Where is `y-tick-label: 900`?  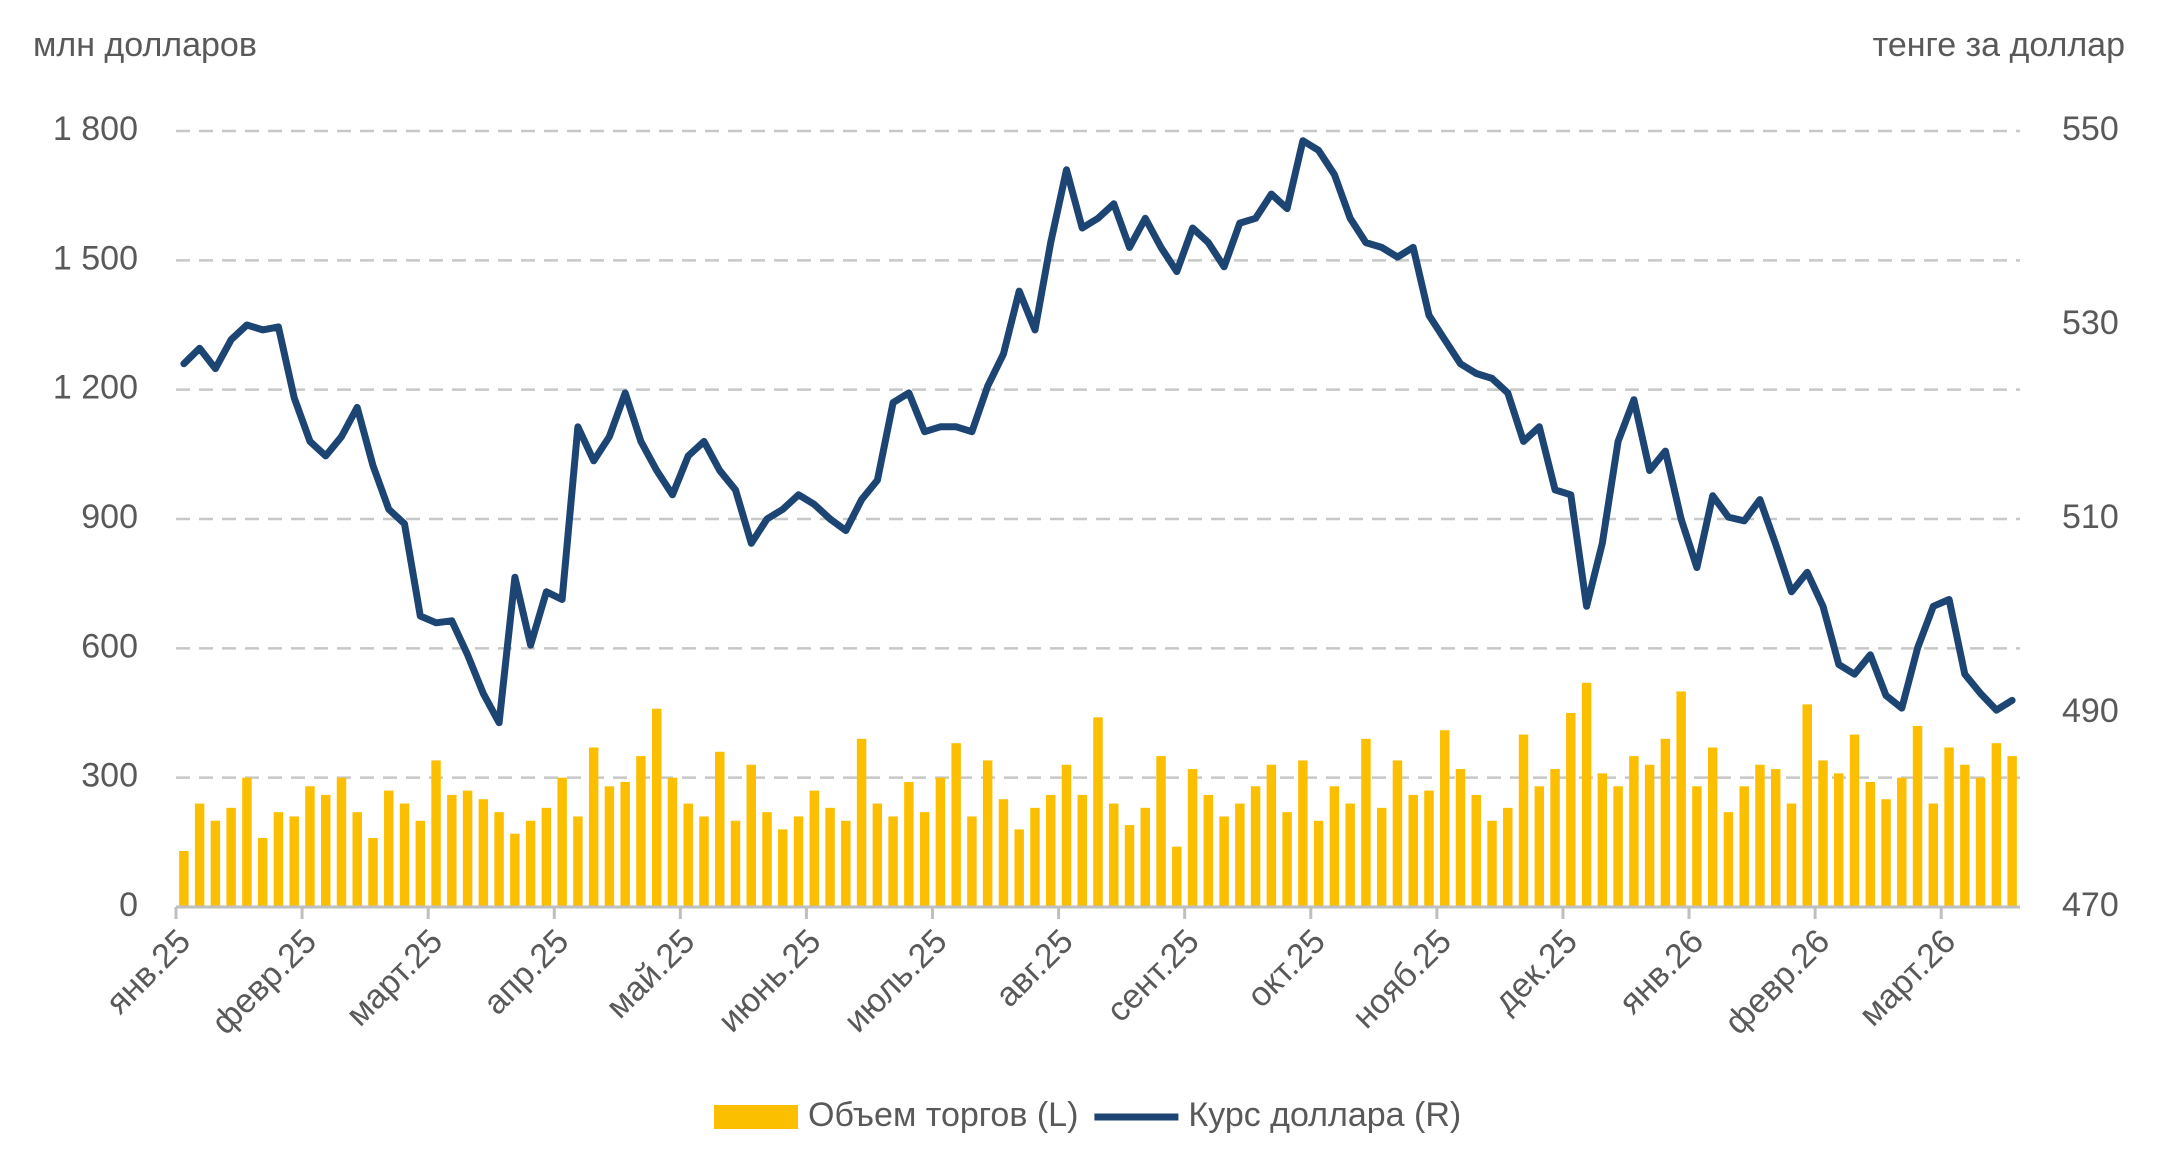
y-tick-label: 900 is located at coordinates (109, 517).